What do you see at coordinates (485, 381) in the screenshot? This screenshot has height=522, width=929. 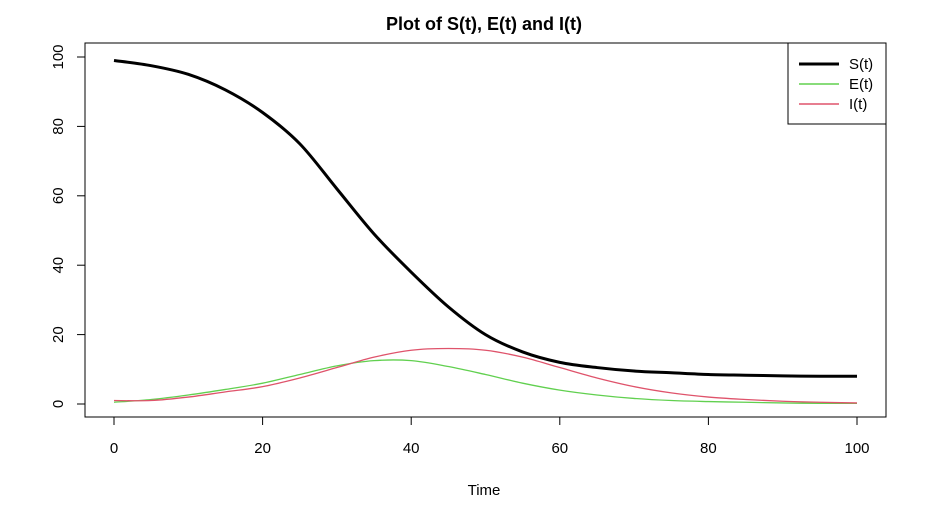 I see `series-line-et` at bounding box center [485, 381].